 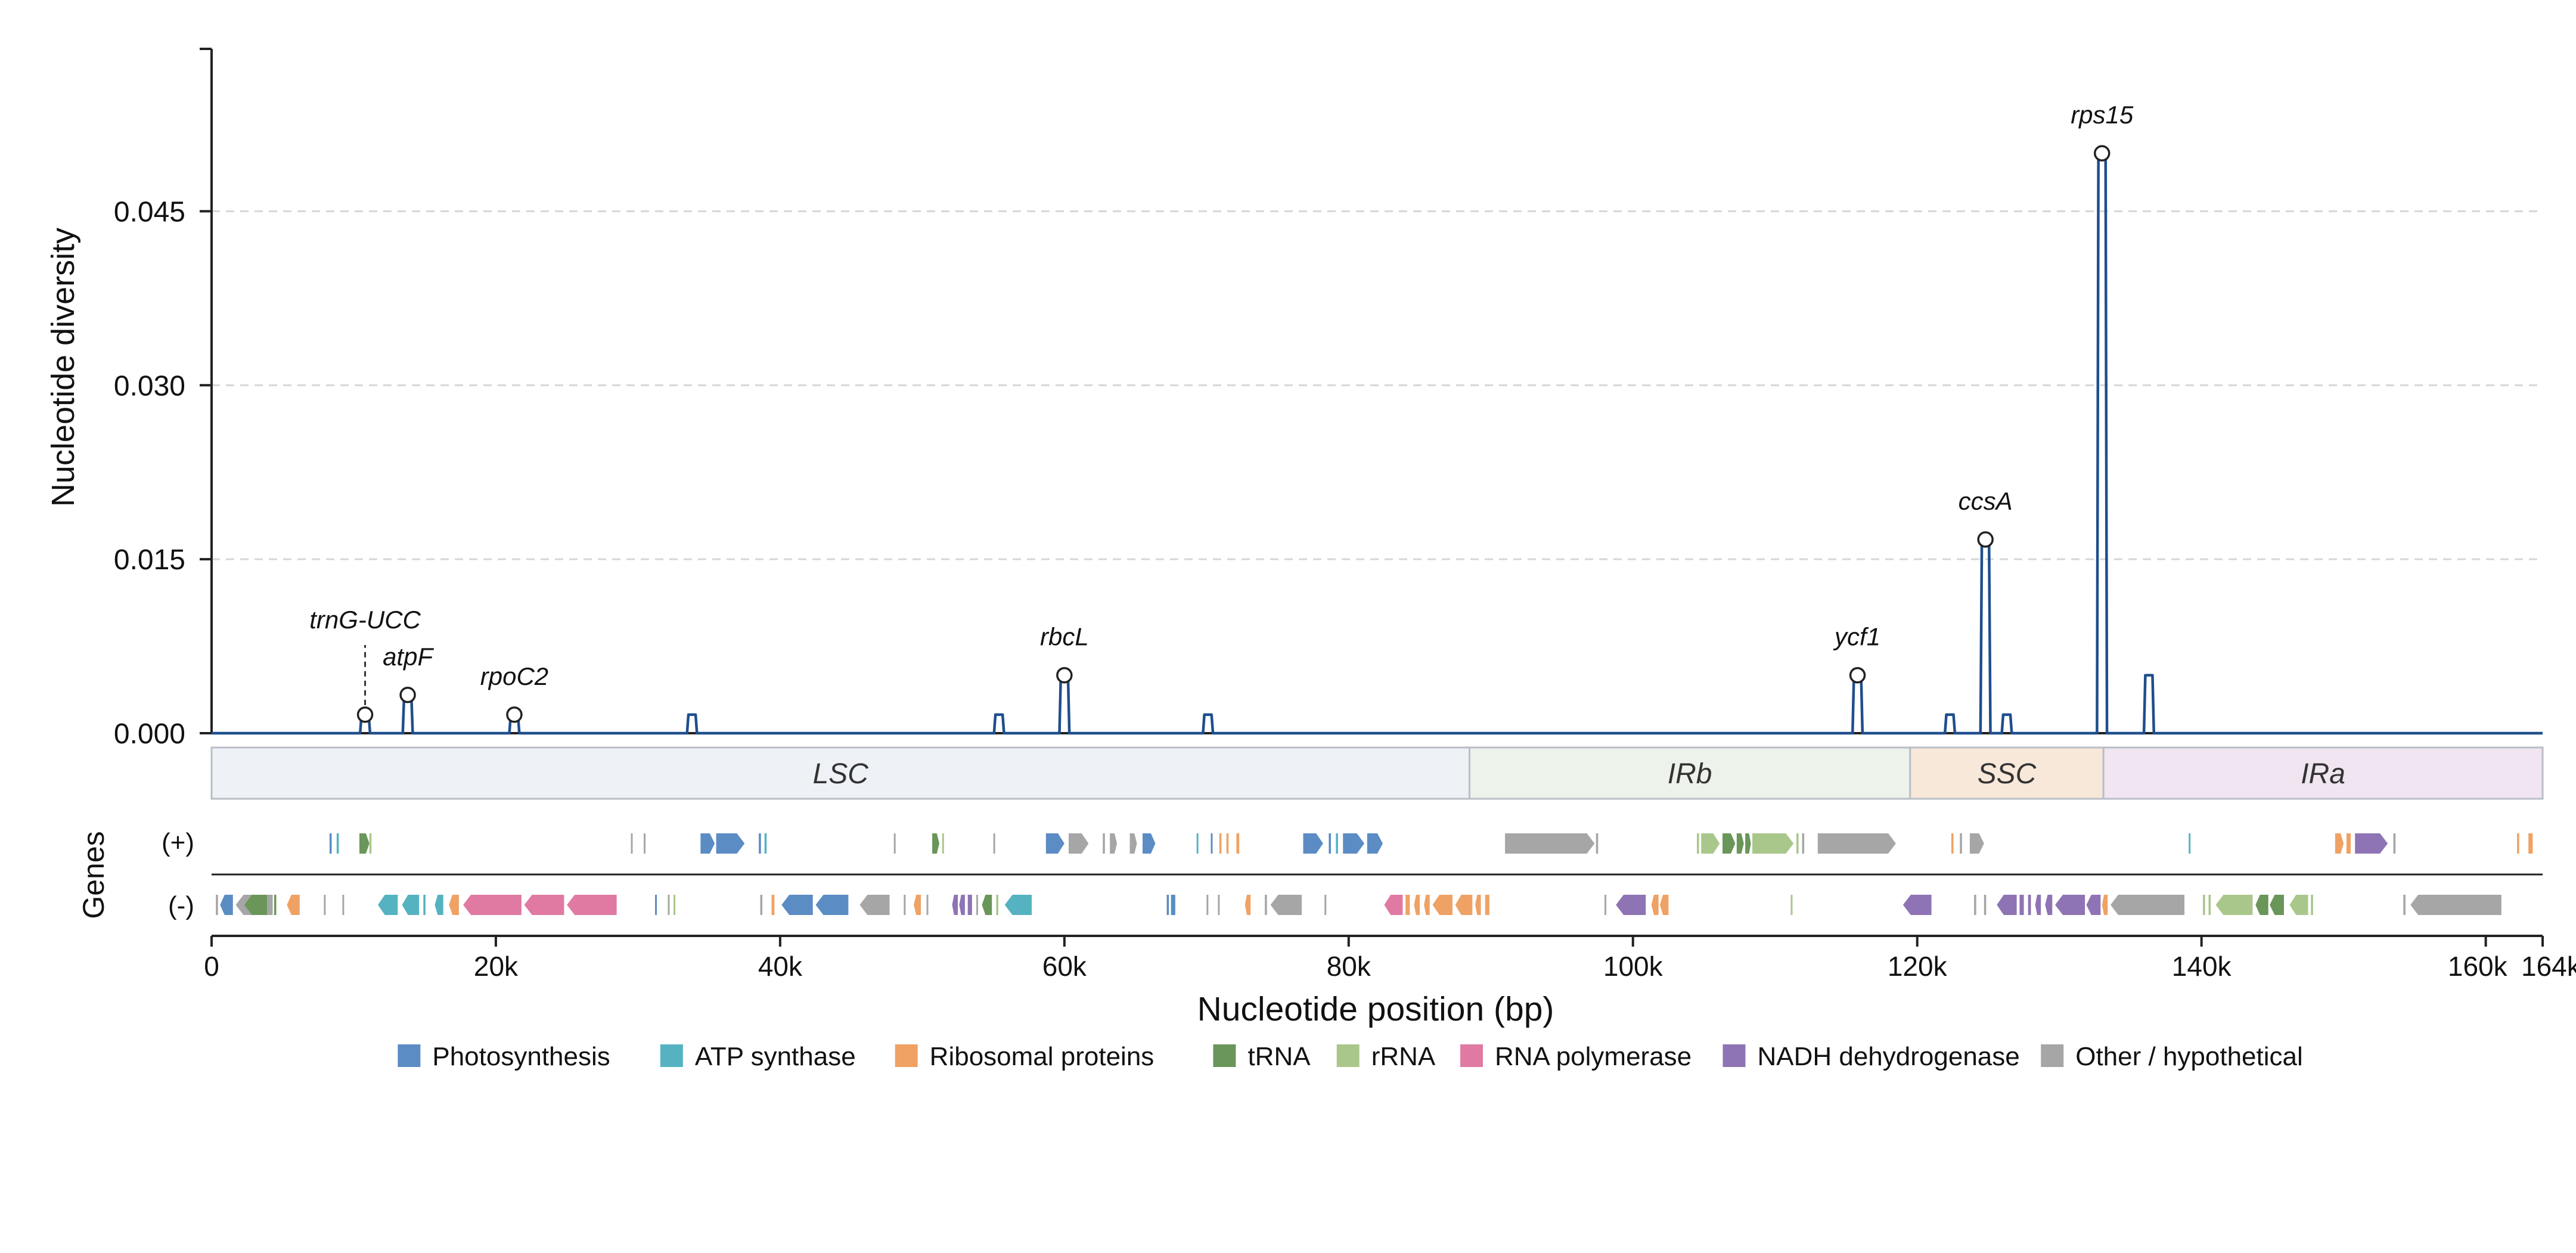 I want to click on region-irb, so click(x=1690, y=773).